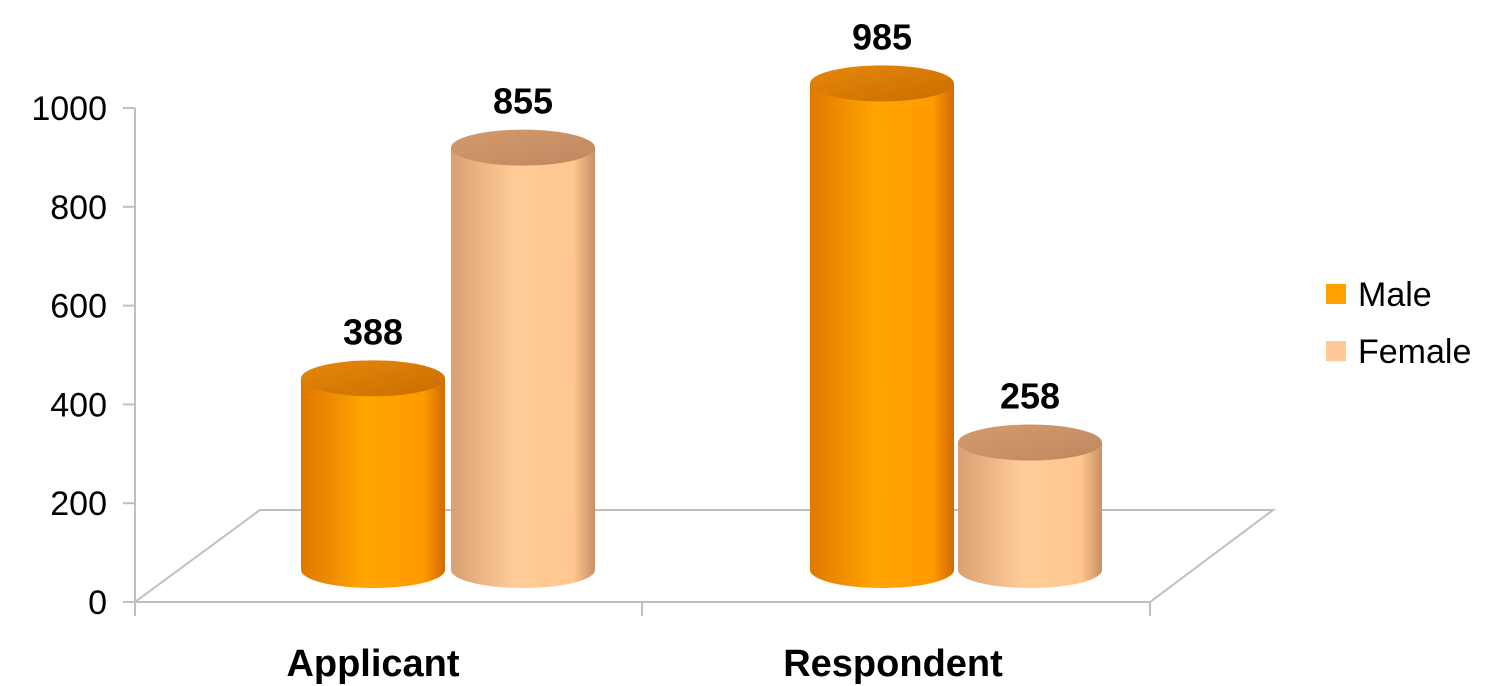  Describe the element at coordinates (1414, 352) in the screenshot. I see `legend-label-female: Female` at that location.